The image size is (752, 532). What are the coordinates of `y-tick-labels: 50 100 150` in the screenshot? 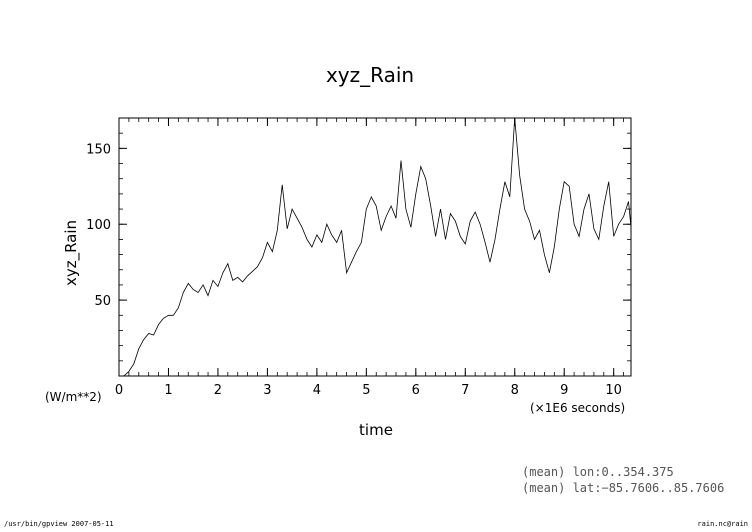 It's located at (98, 225).